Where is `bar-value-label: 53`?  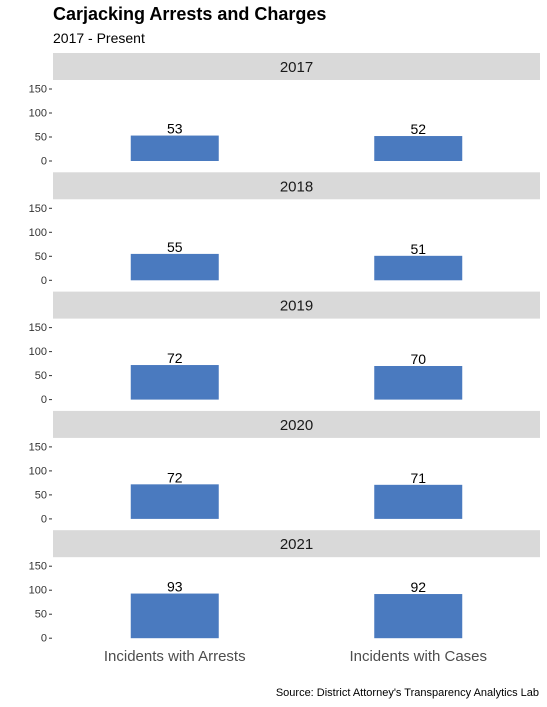
bar-value-label: 53 is located at coordinates (175, 129).